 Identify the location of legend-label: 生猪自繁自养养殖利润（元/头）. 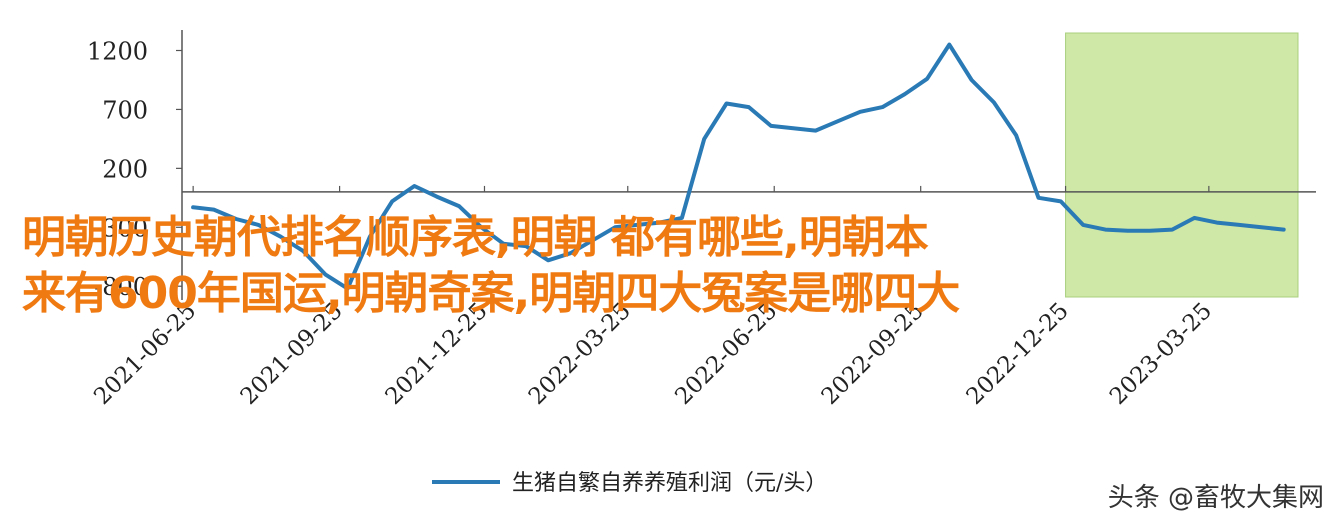
(669, 483).